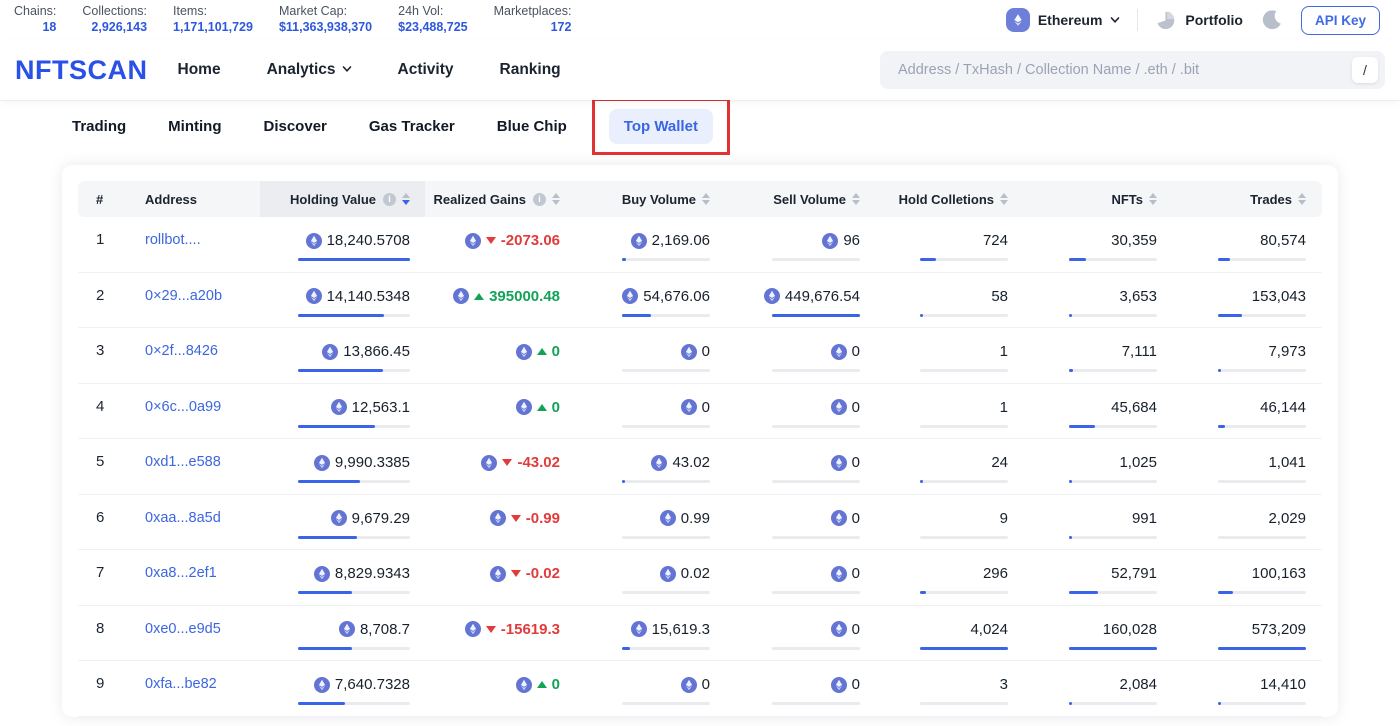 The image size is (1400, 726). What do you see at coordinates (1302, 199) in the screenshot?
I see `sort-arrows-icon` at bounding box center [1302, 199].